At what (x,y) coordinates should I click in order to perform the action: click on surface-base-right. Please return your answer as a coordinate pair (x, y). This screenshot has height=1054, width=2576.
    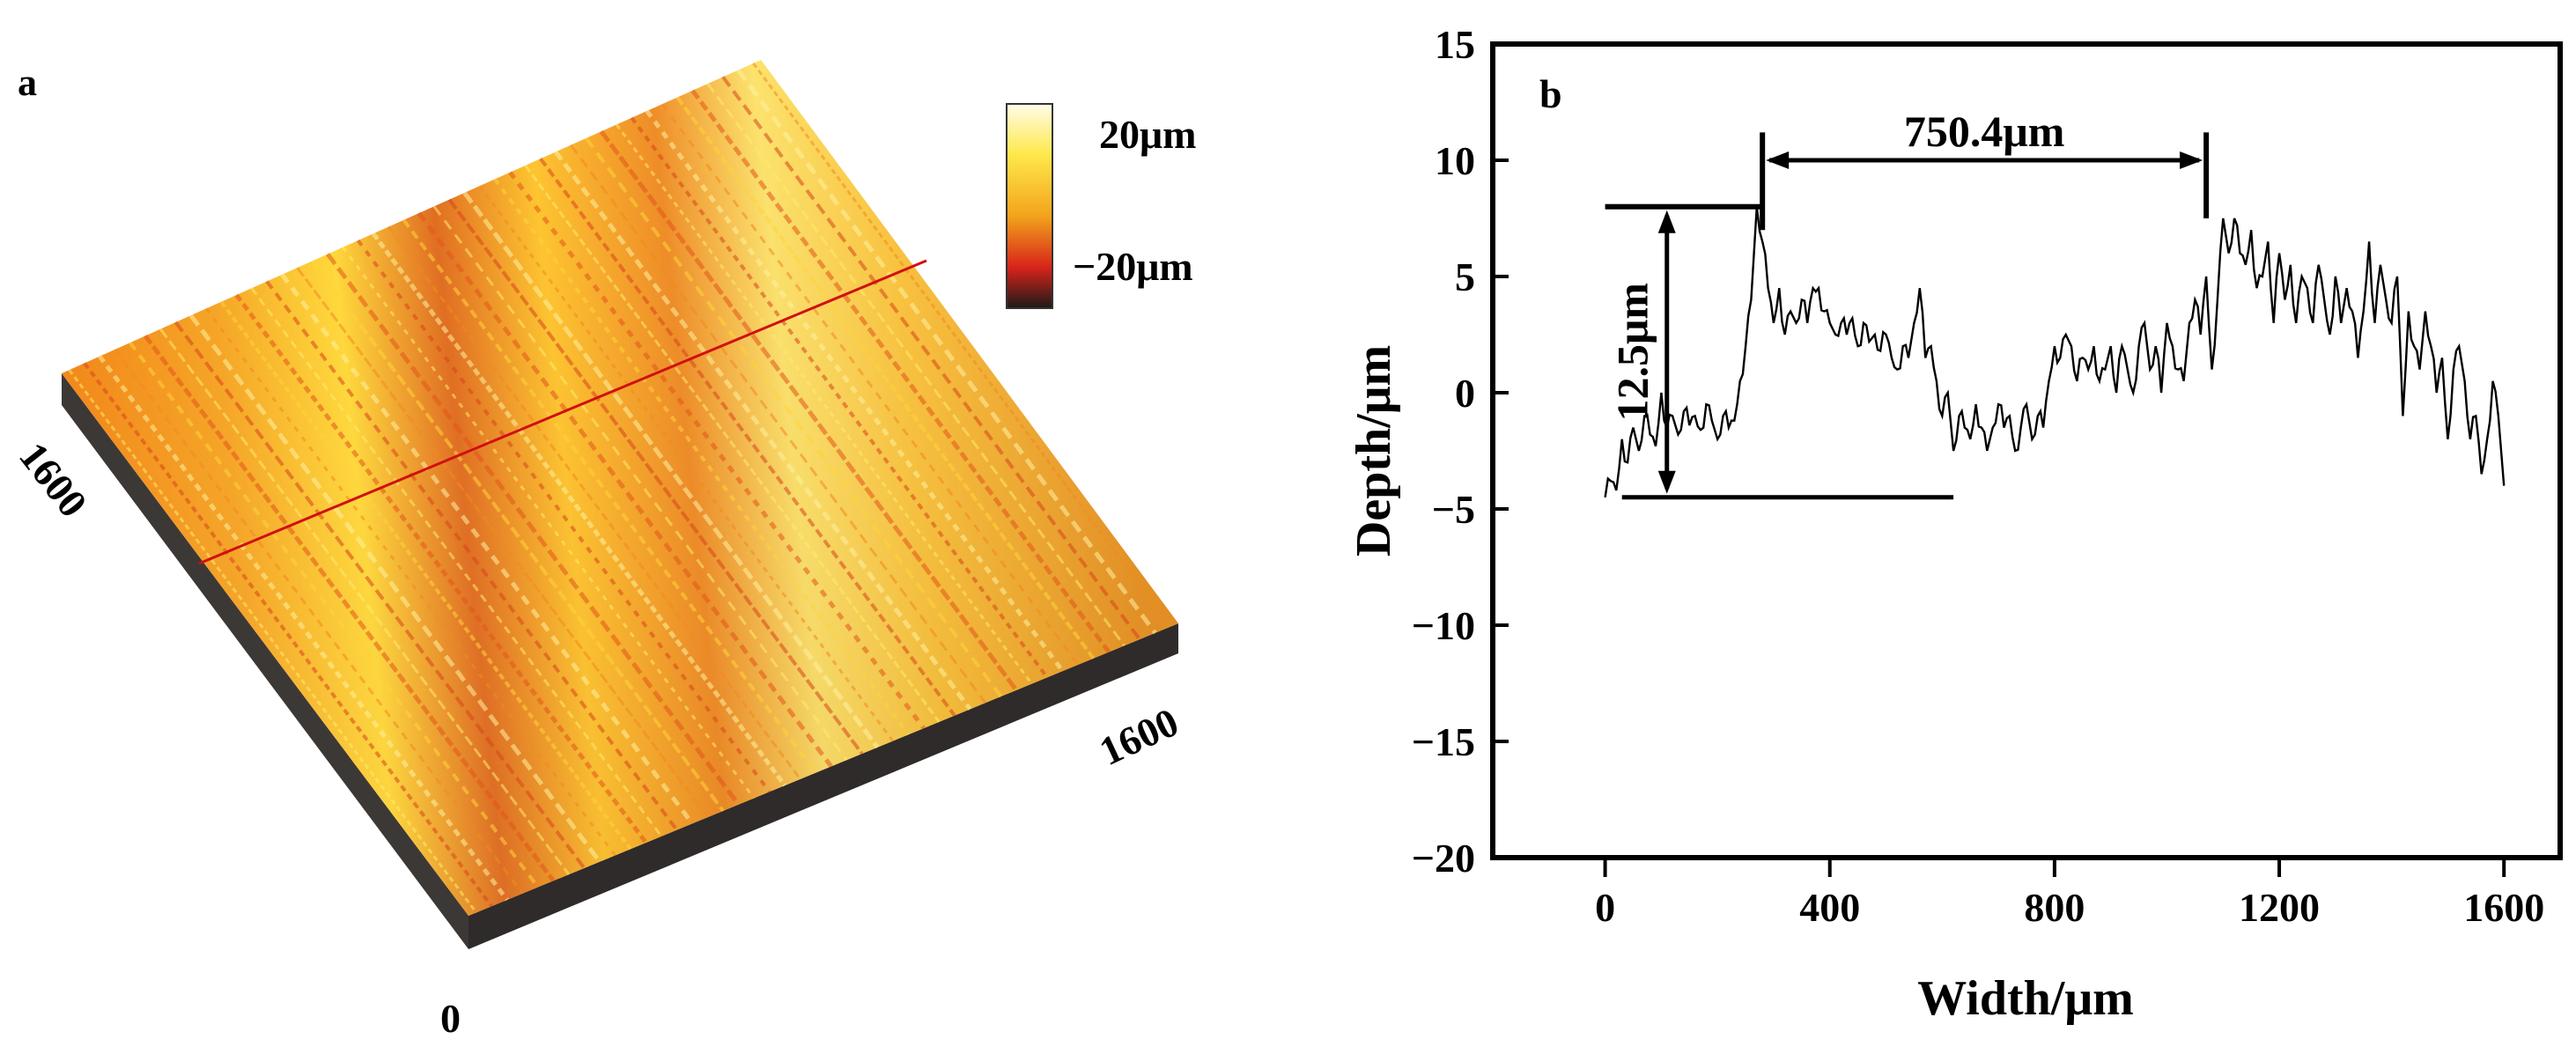
    Looking at the image, I should click on (823, 786).